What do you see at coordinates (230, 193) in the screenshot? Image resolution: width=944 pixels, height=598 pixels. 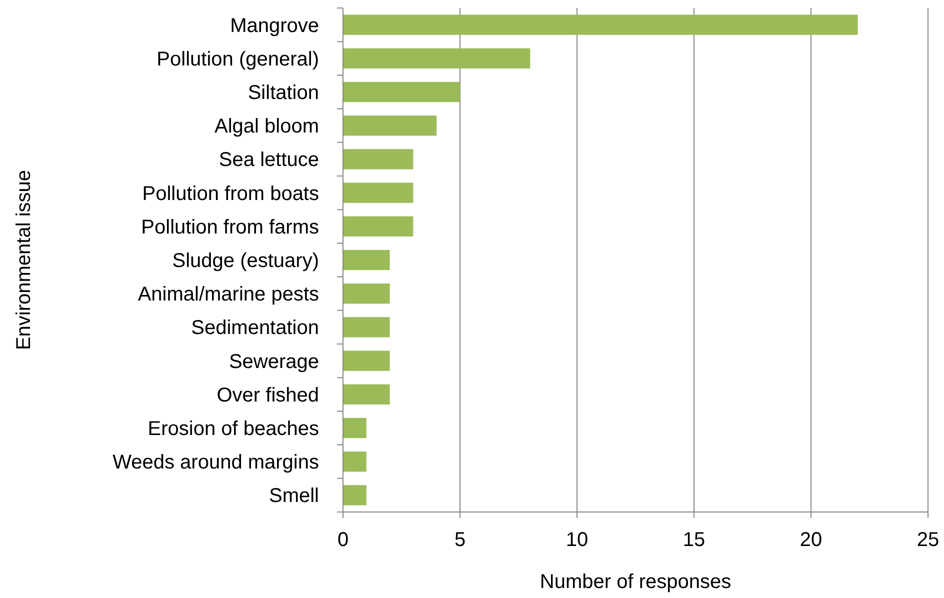 I see `y-tick-label: Pollution from boats` at bounding box center [230, 193].